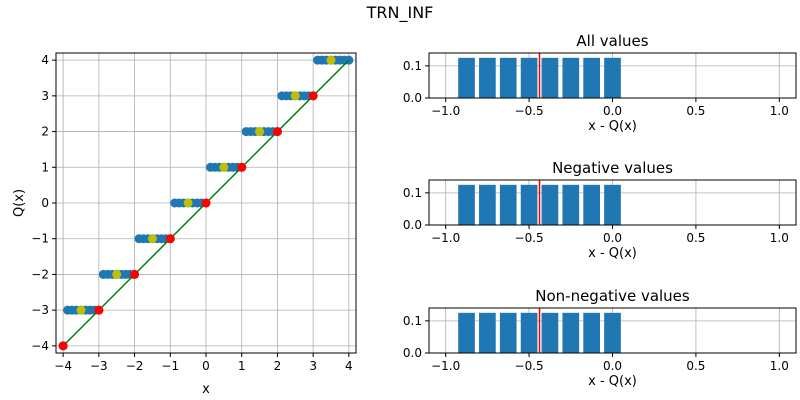 The image size is (800, 400). What do you see at coordinates (19, 203) in the screenshot?
I see `y-axis-label: Q(x)` at bounding box center [19, 203].